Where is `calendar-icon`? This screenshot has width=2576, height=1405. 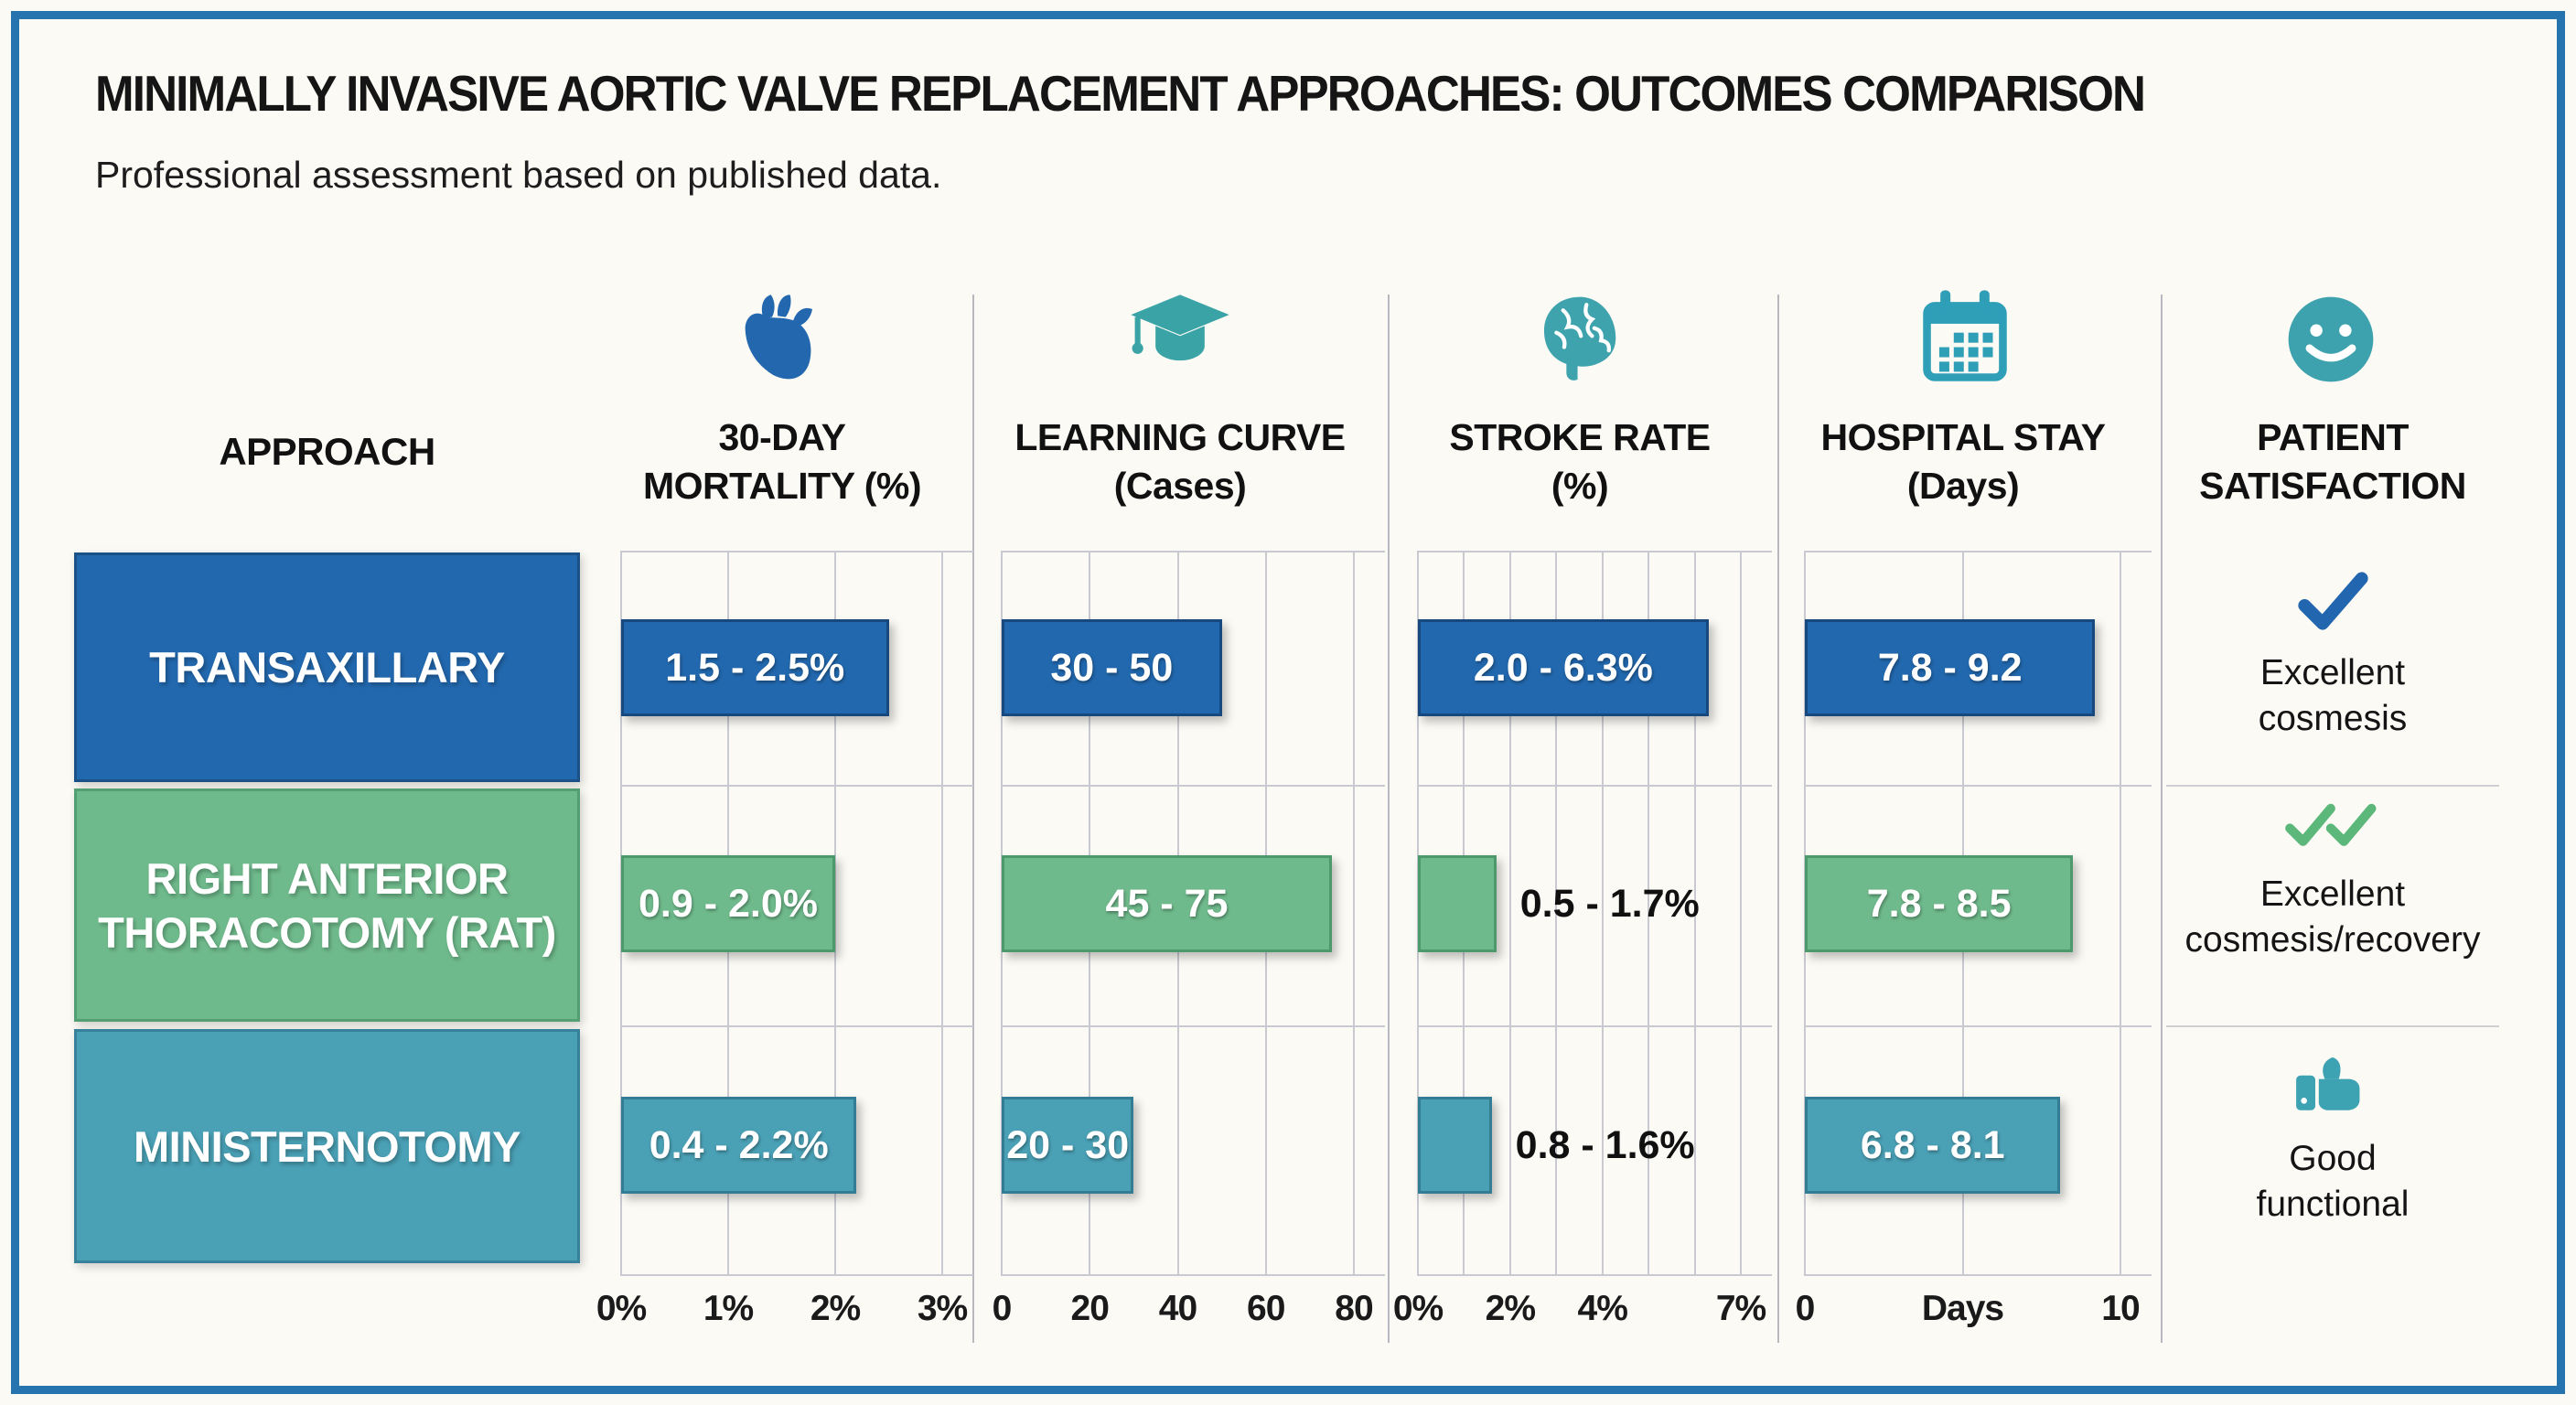
calendar-icon is located at coordinates (1965, 340).